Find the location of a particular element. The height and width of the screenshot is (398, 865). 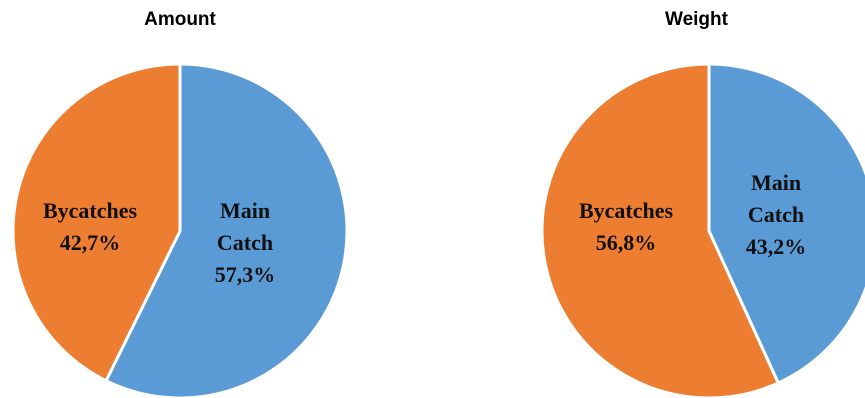

slice-label-bycatches: Bycatches 56,8% is located at coordinates (626, 226).